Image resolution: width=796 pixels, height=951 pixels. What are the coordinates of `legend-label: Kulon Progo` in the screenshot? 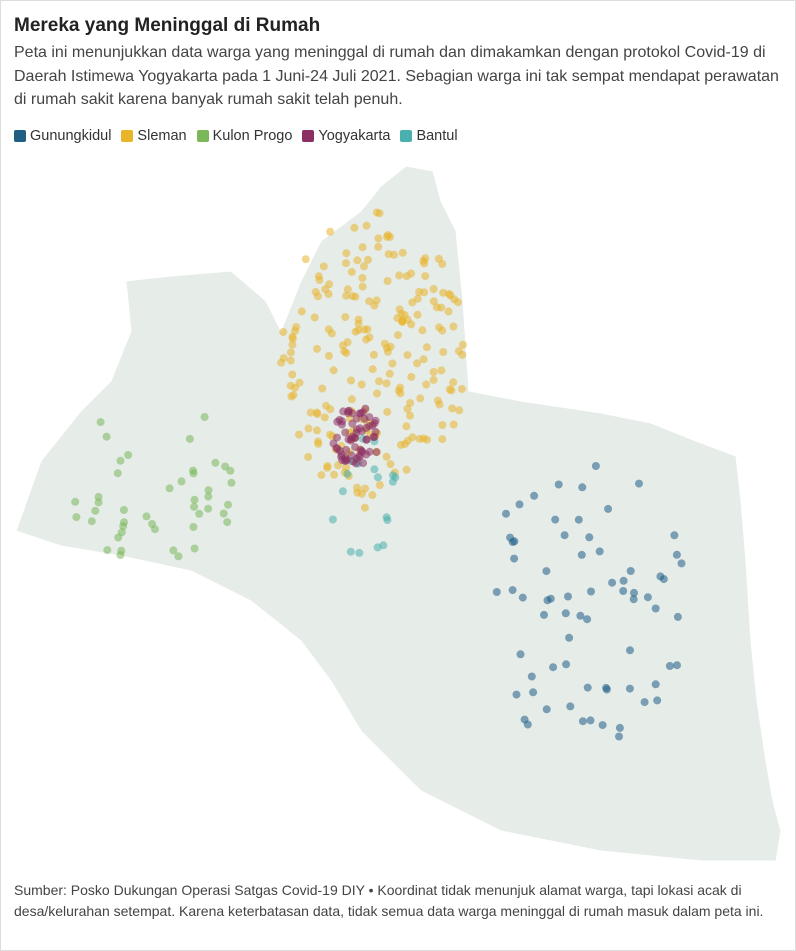 It's located at (252, 136).